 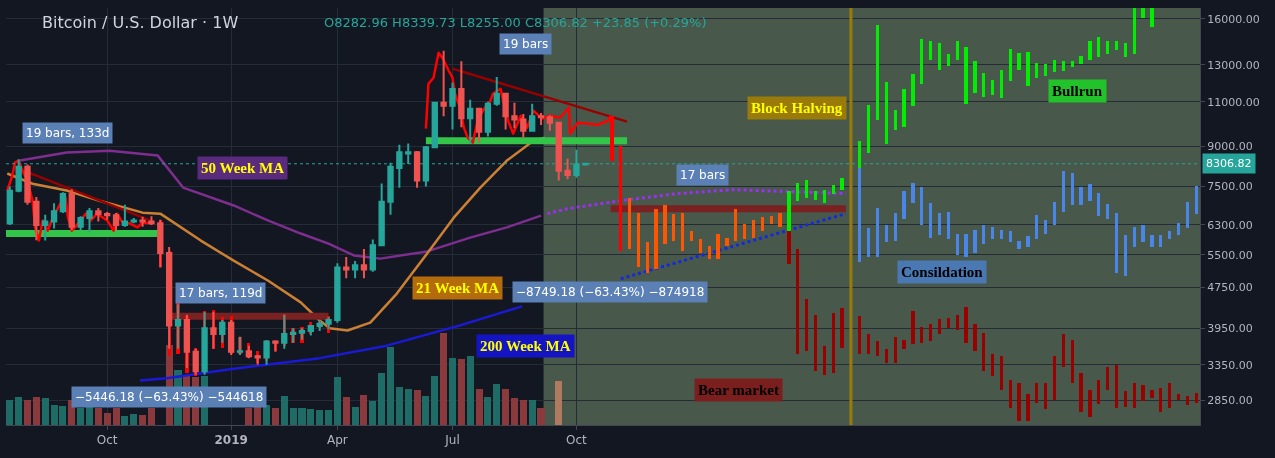 What do you see at coordinates (1230, 365) in the screenshot?
I see `y-tick-label: 3350.00` at bounding box center [1230, 365].